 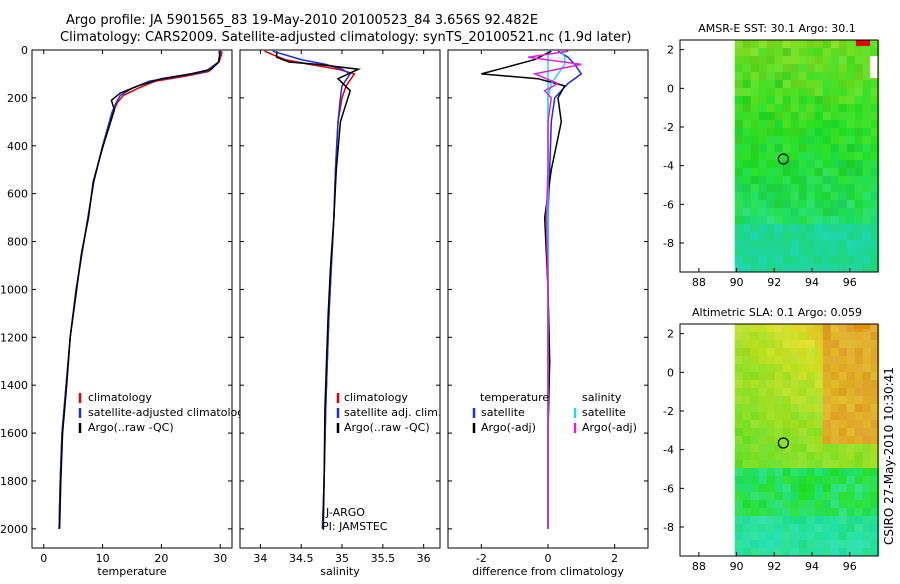 What do you see at coordinates (424, 558) in the screenshot?
I see `x-tick-label: 36` at bounding box center [424, 558].